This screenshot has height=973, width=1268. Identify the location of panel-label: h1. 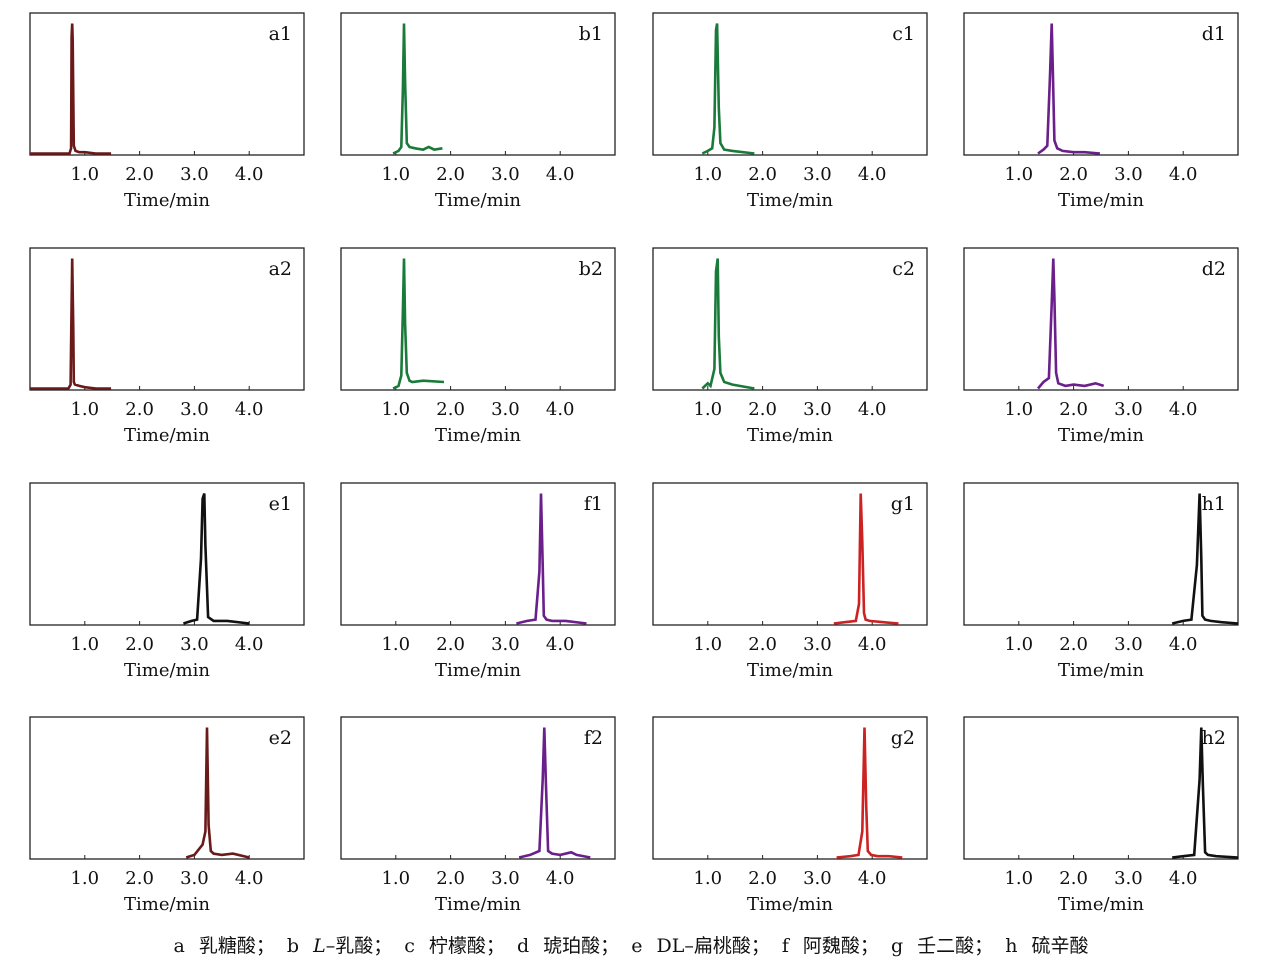
(1214, 504).